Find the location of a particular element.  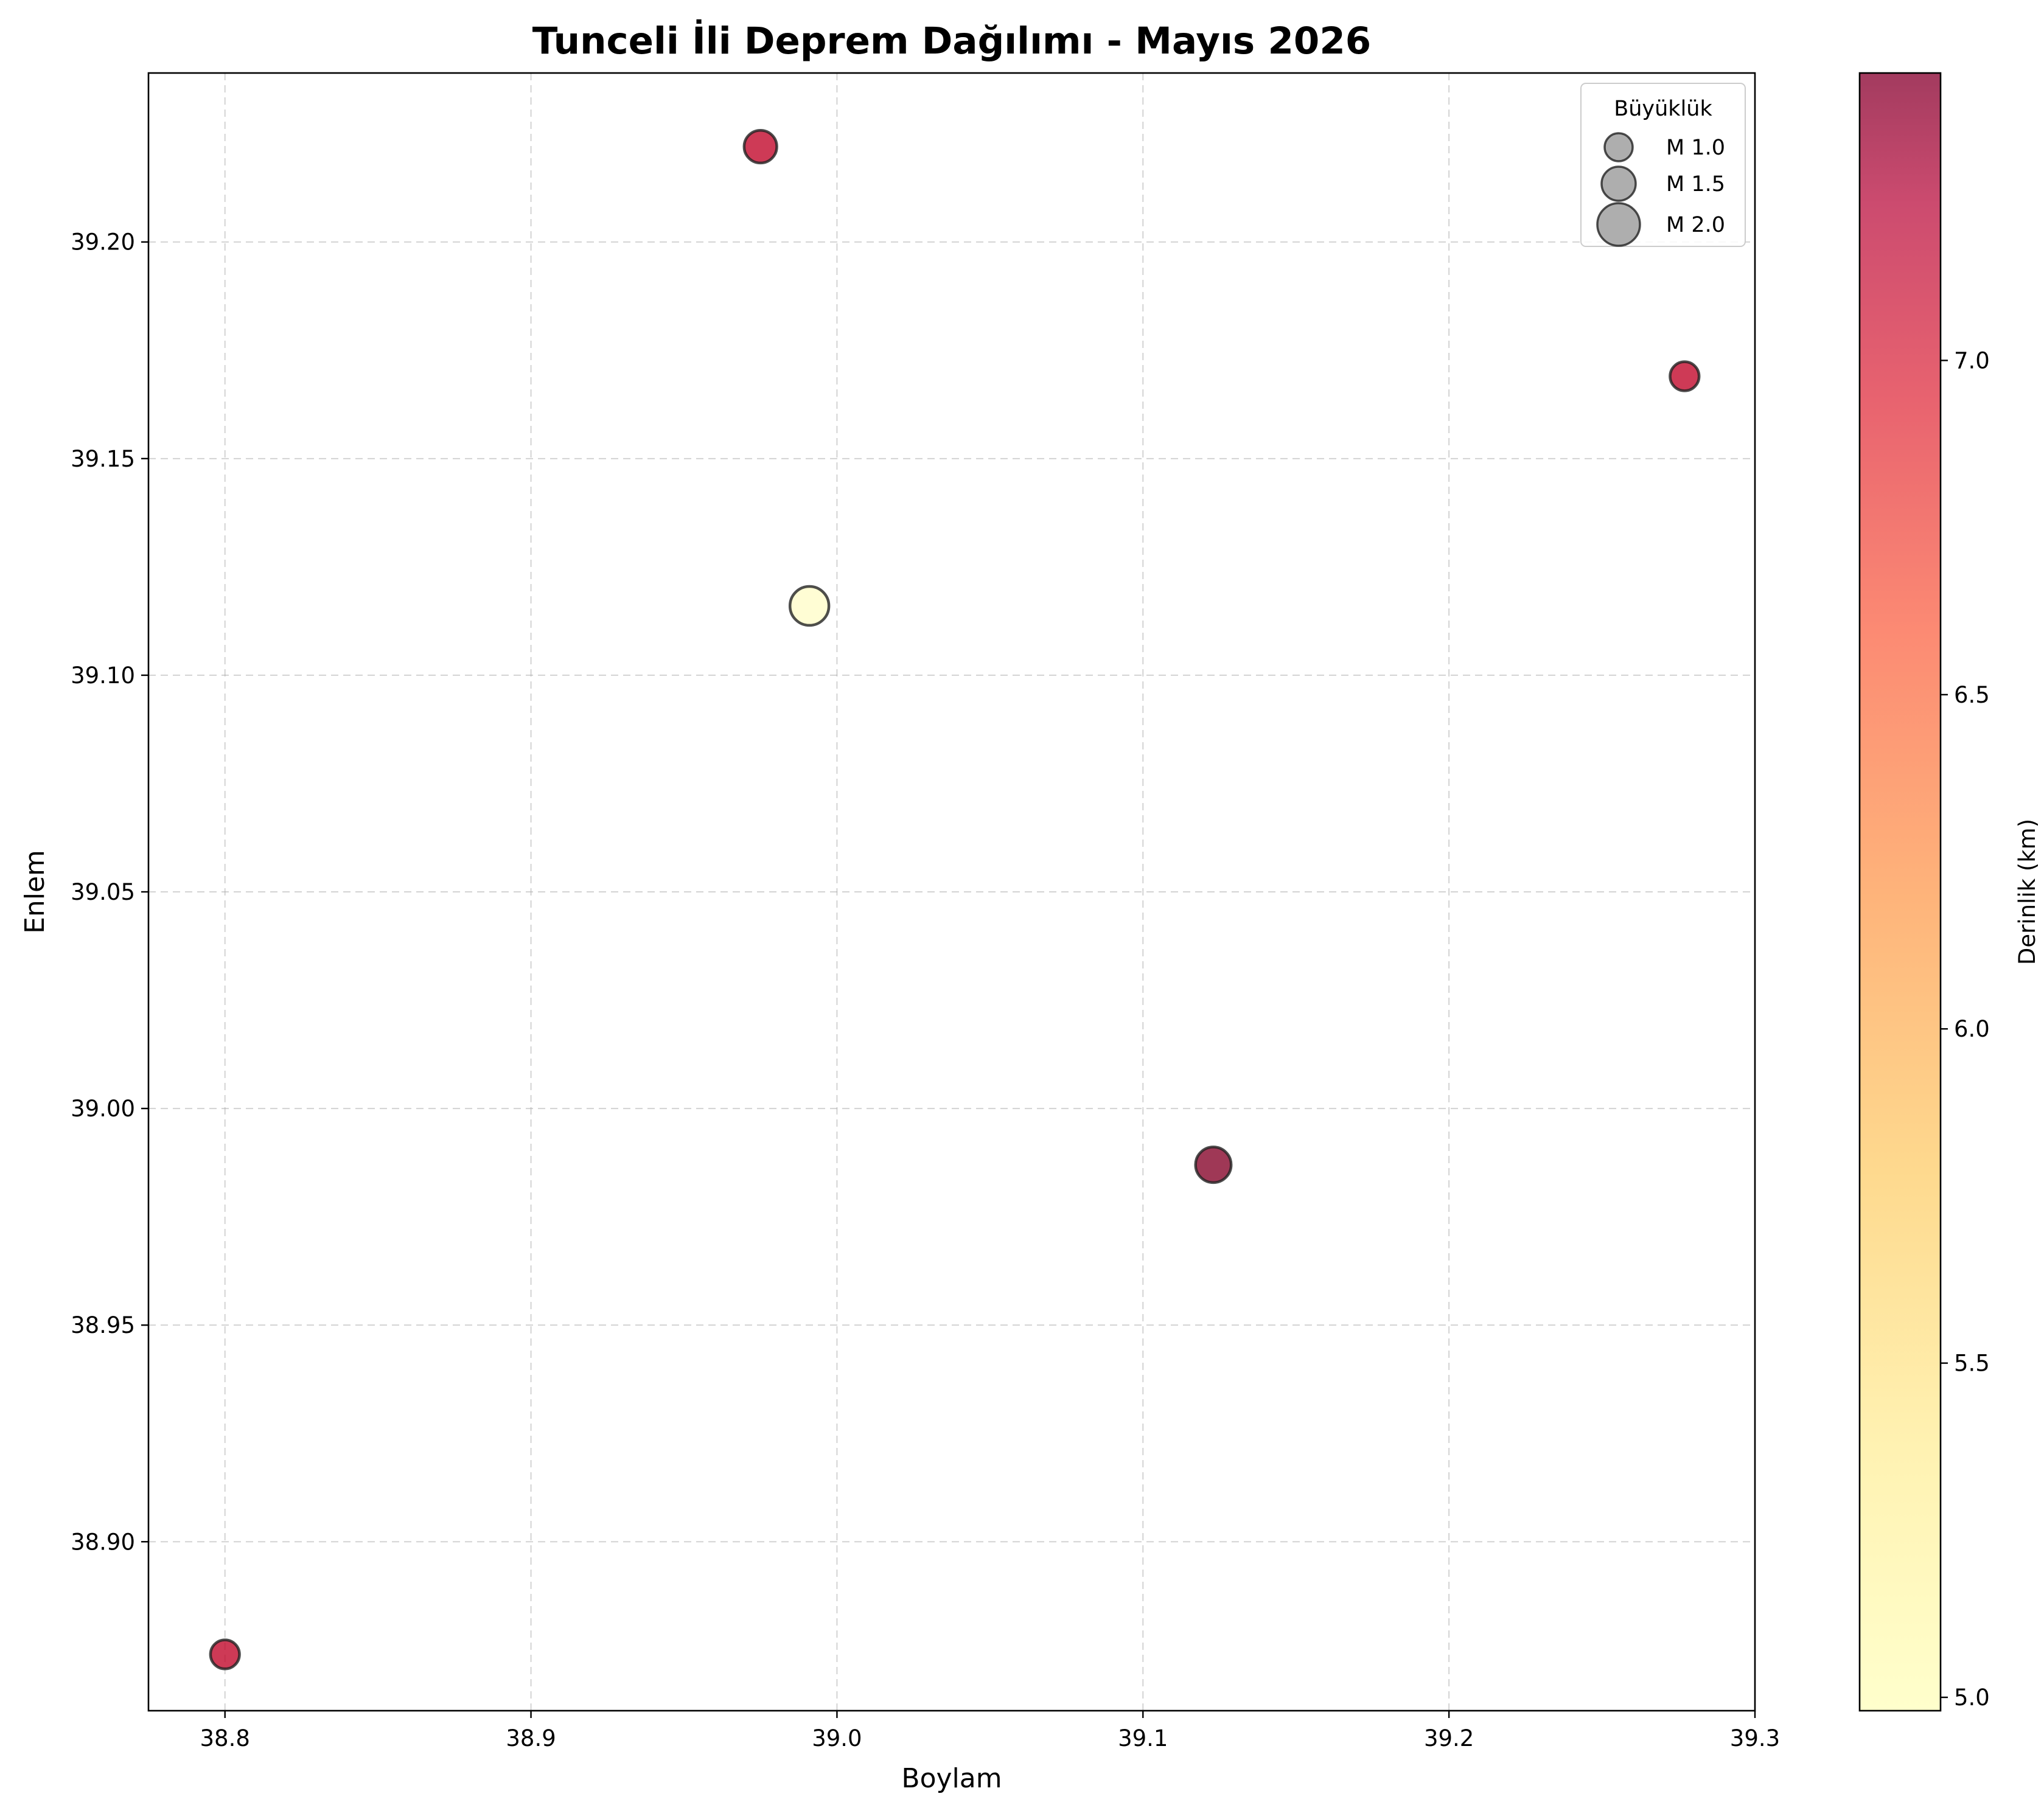

colorbar-tick-label: 7.0 is located at coordinates (1972, 361).